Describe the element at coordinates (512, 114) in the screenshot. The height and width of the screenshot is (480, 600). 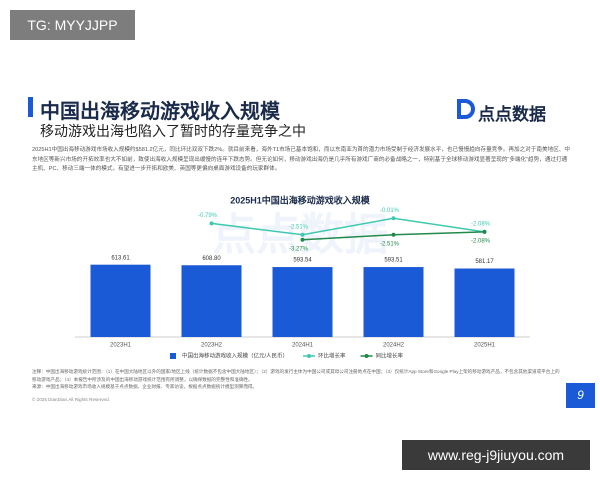
I see `logo: 点点数据` at that location.